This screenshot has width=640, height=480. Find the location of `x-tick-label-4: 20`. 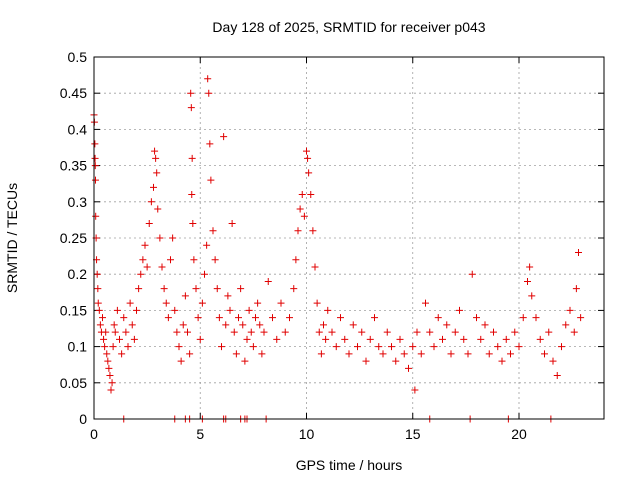

x-tick-label-4: 20 is located at coordinates (519, 434).